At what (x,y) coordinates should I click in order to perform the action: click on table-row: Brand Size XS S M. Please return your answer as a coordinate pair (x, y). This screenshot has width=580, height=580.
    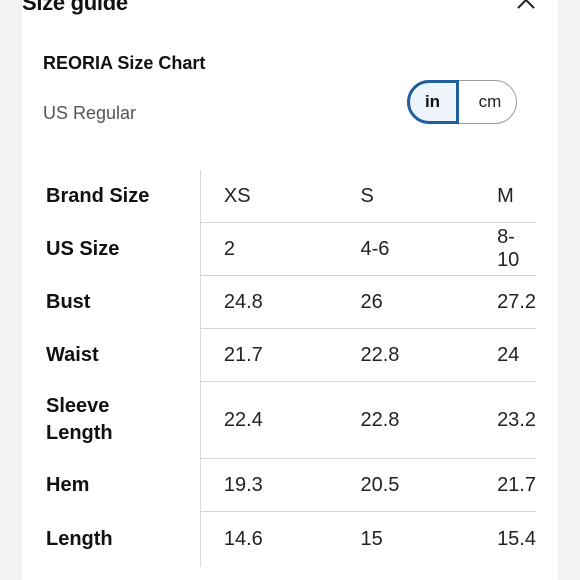
    Looking at the image, I should click on (279, 196).